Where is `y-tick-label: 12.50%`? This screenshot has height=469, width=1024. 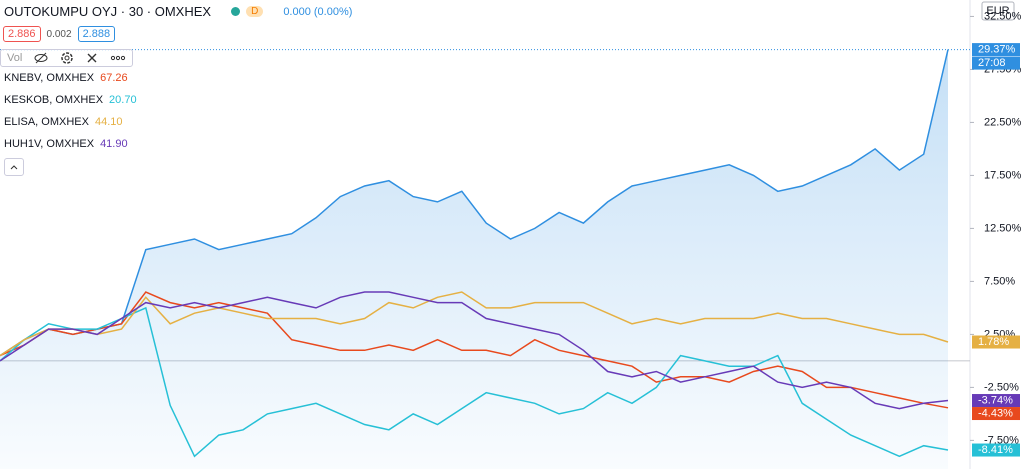
y-tick-label: 12.50% is located at coordinates (1003, 228).